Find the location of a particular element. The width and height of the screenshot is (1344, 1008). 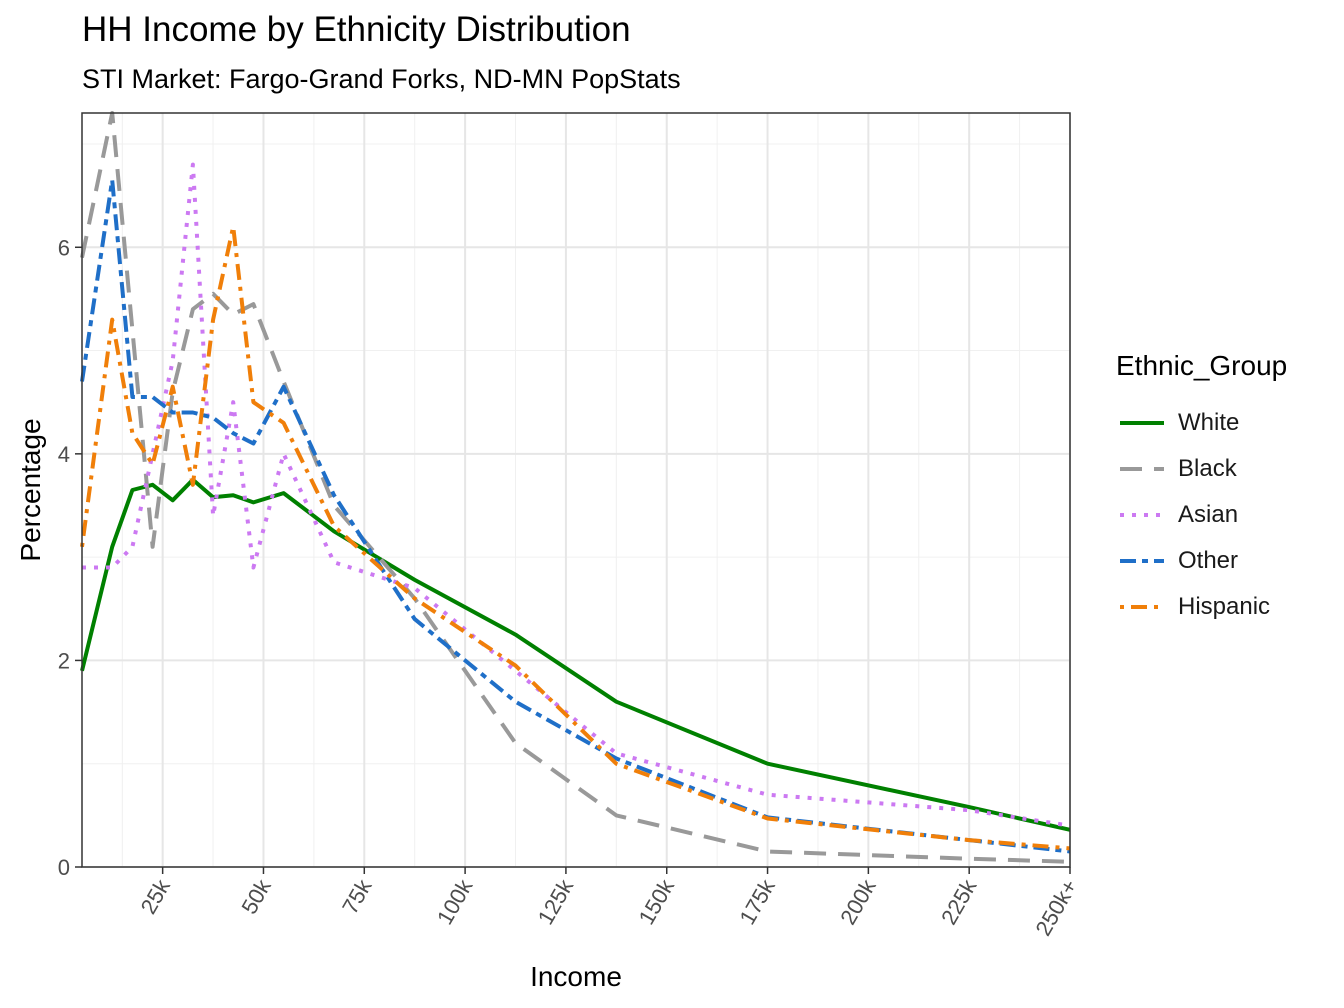

legend-title: Ethnic_Group is located at coordinates (1202, 365).